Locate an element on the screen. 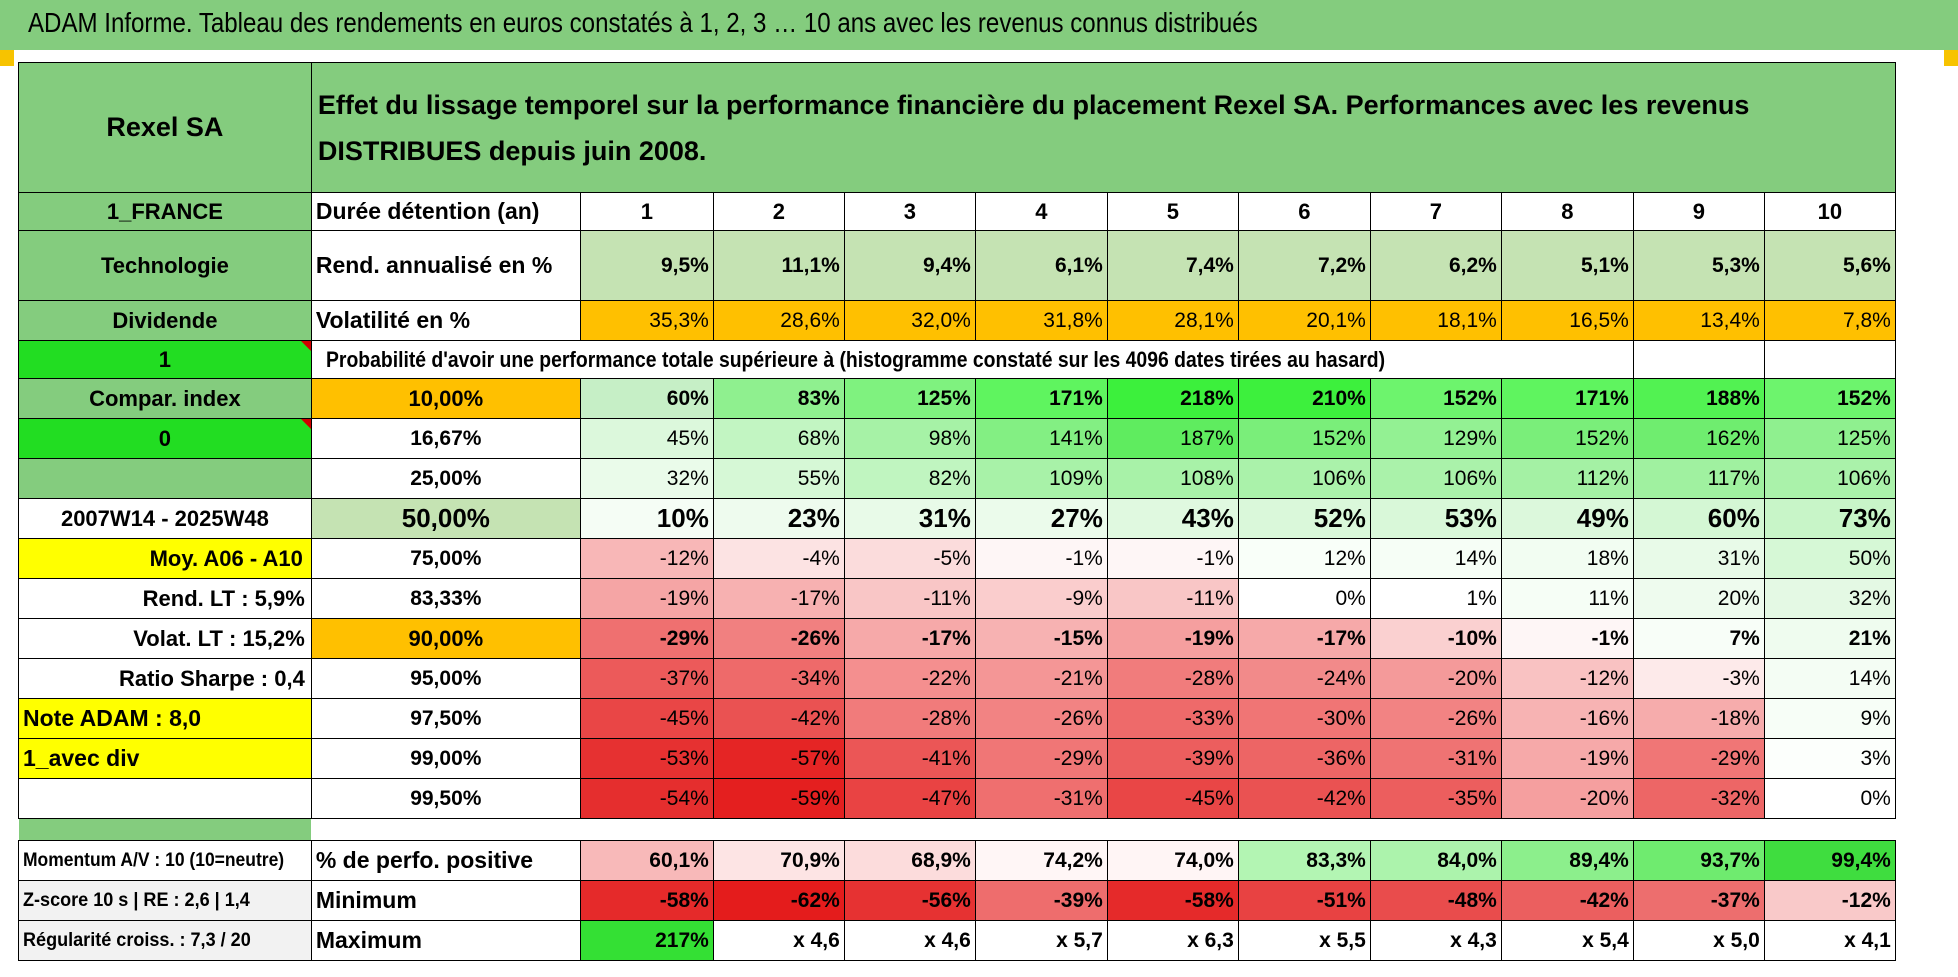 The width and height of the screenshot is (1958, 977). zscore-label-text: Z-score 10 s | RE : 2,6 | 1,4 is located at coordinates (136, 900).